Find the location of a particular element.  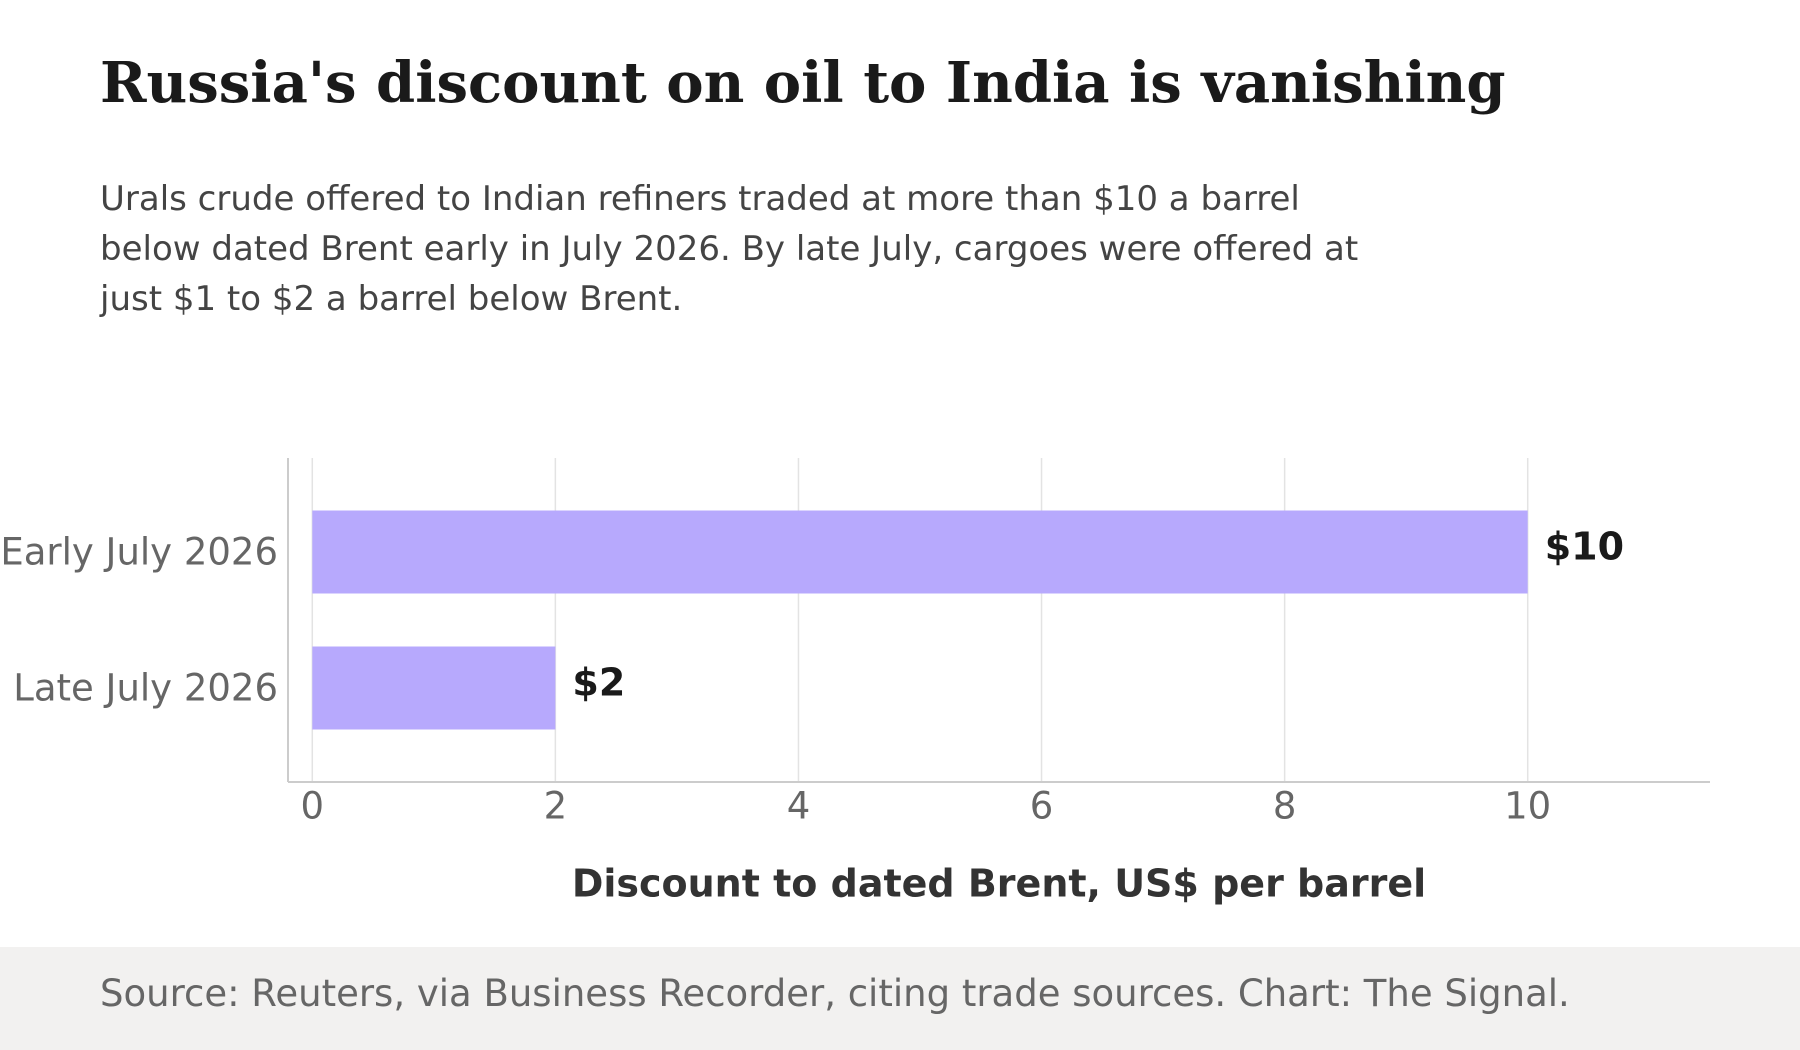

value-label: $2 is located at coordinates (598, 683).